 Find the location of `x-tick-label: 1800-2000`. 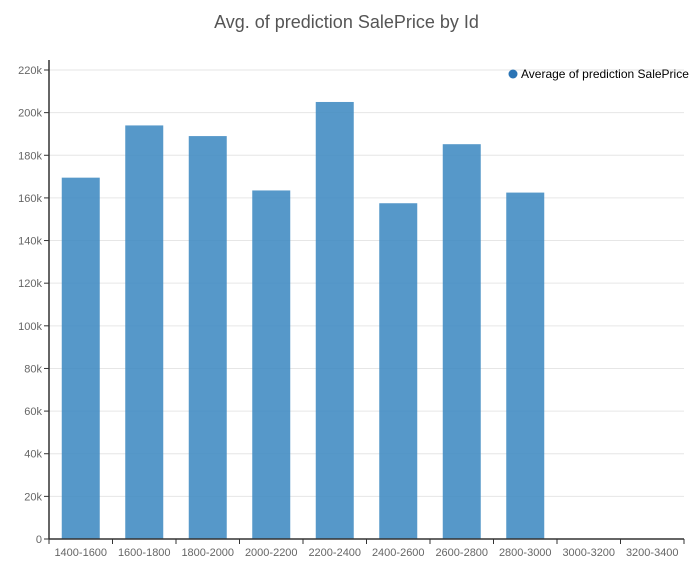

x-tick-label: 1800-2000 is located at coordinates (207, 553).